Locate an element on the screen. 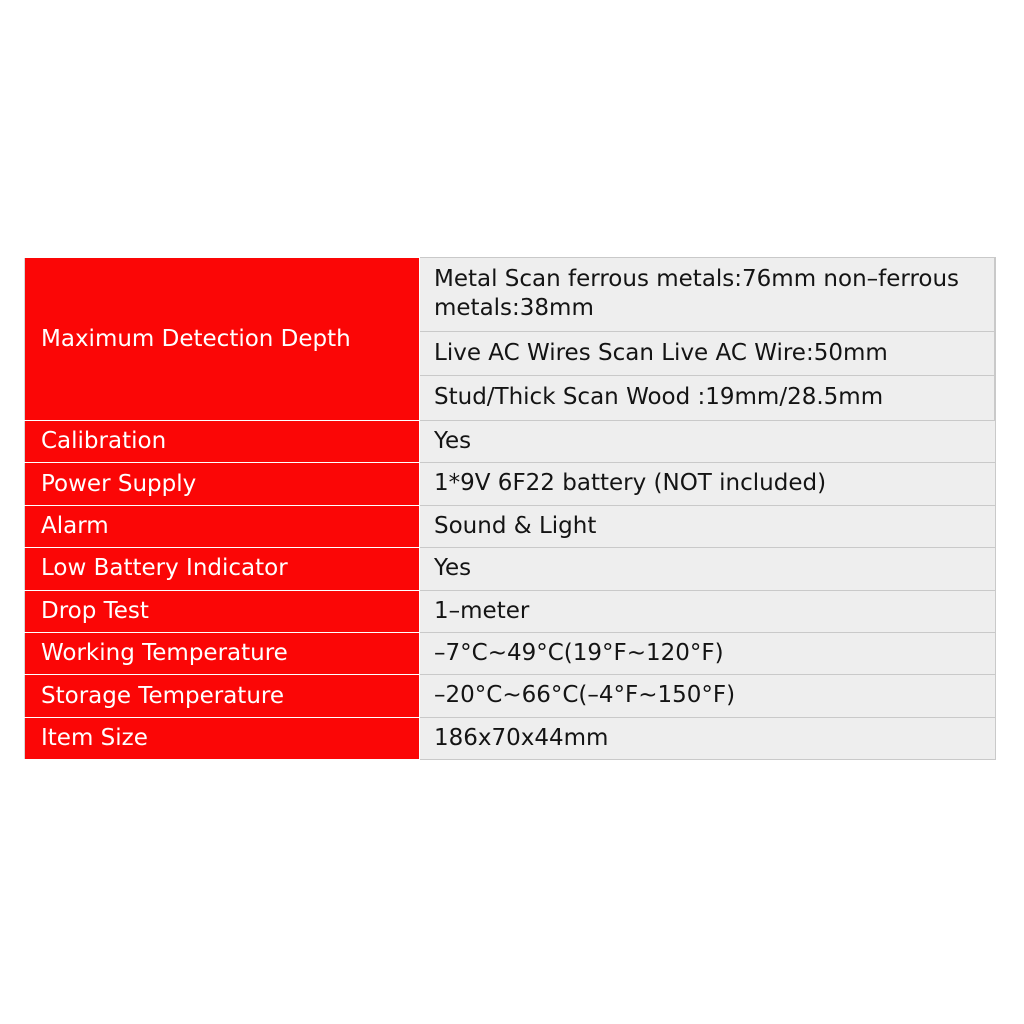 Image resolution: width=1024 pixels, height=1024 pixels. table-row: Drop Test 1–meter is located at coordinates (510, 611).